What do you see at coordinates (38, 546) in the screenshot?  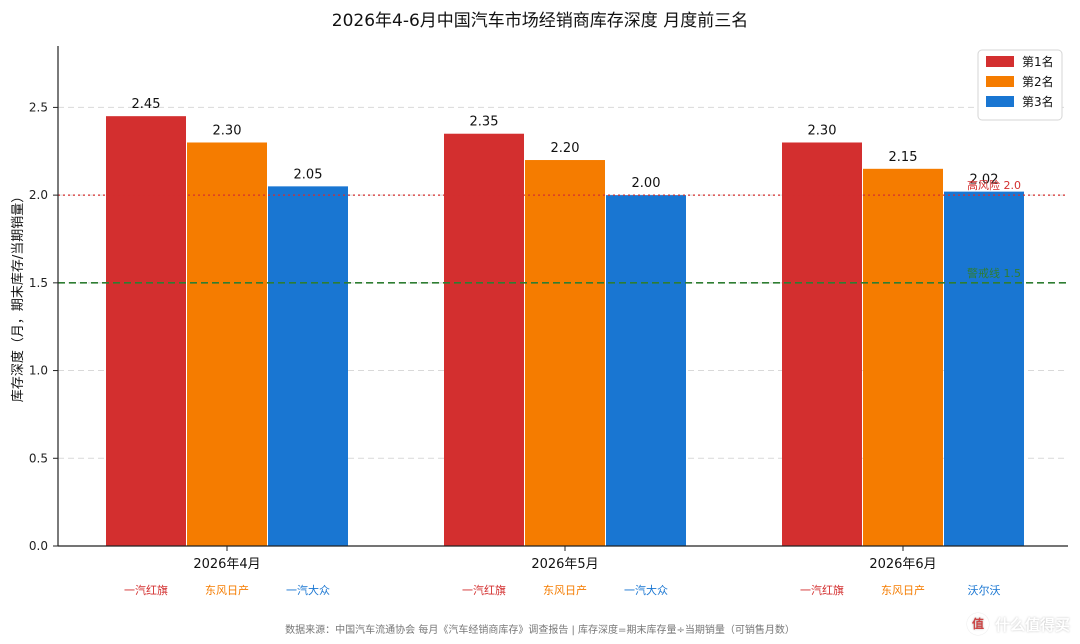 I see `y-tick-label: 0.0` at bounding box center [38, 546].